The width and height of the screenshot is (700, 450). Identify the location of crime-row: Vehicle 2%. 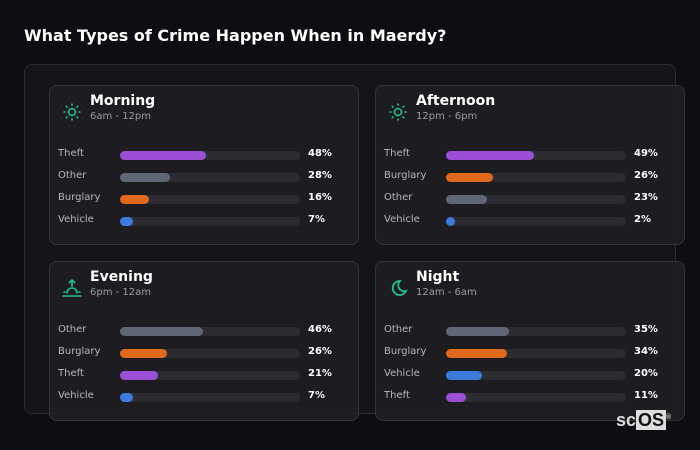
(529, 221).